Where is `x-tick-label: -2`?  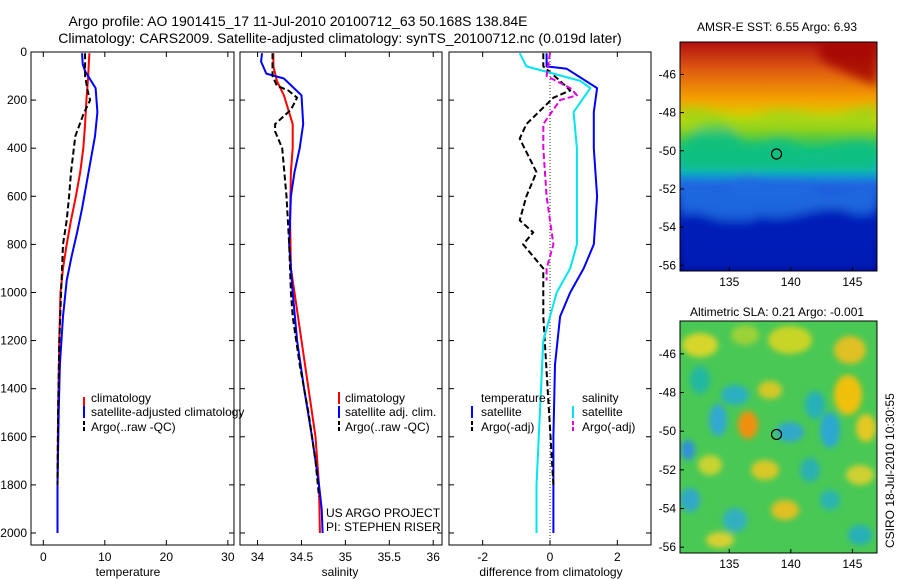 x-tick-label: -2 is located at coordinates (482, 557).